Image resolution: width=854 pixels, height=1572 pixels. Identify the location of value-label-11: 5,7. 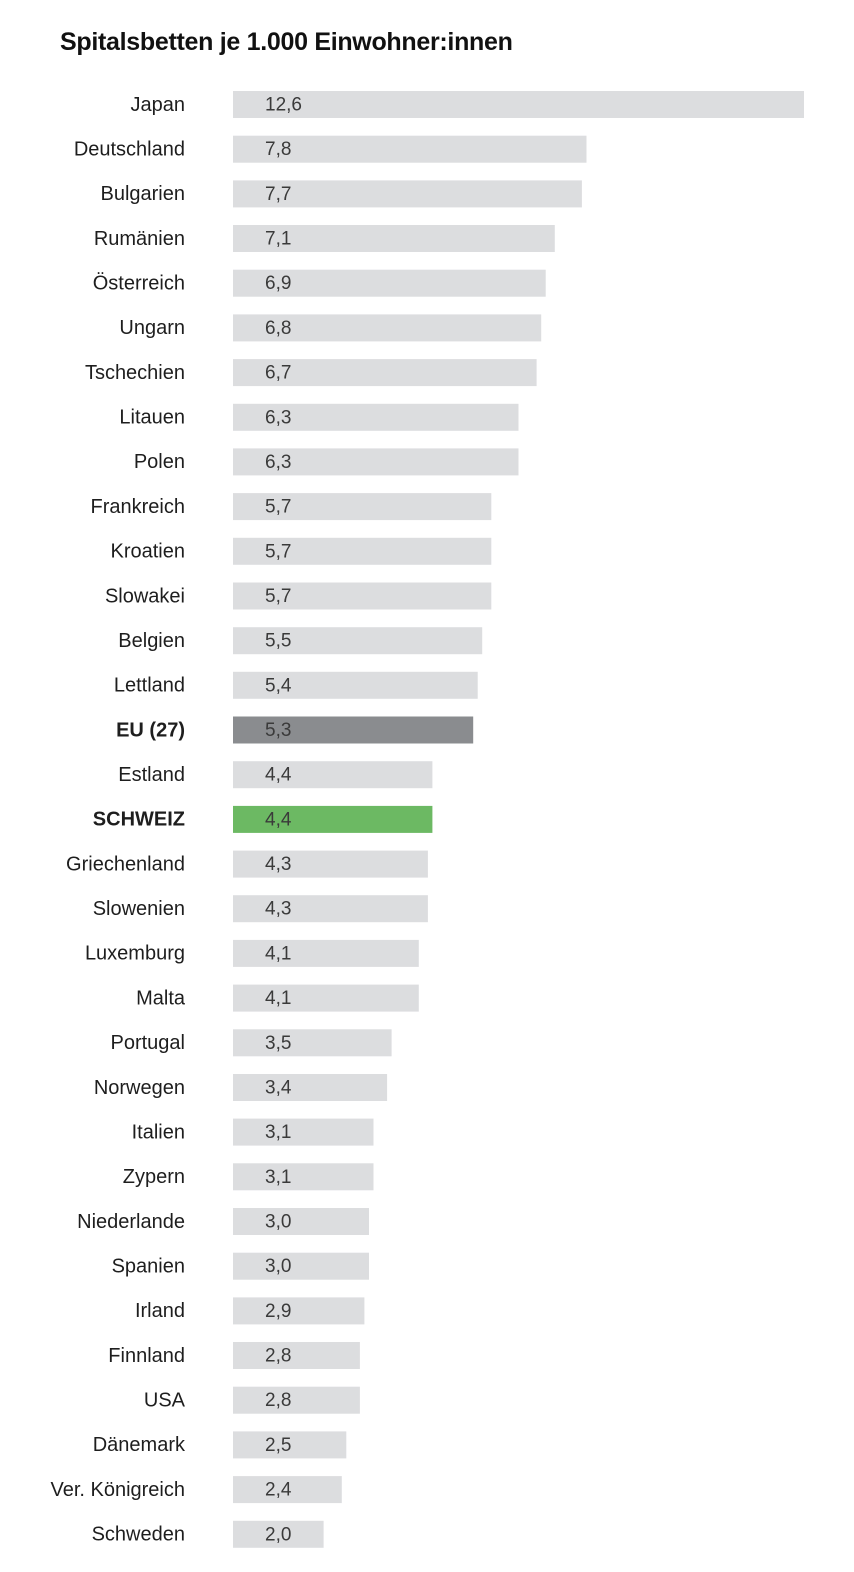
(278, 596).